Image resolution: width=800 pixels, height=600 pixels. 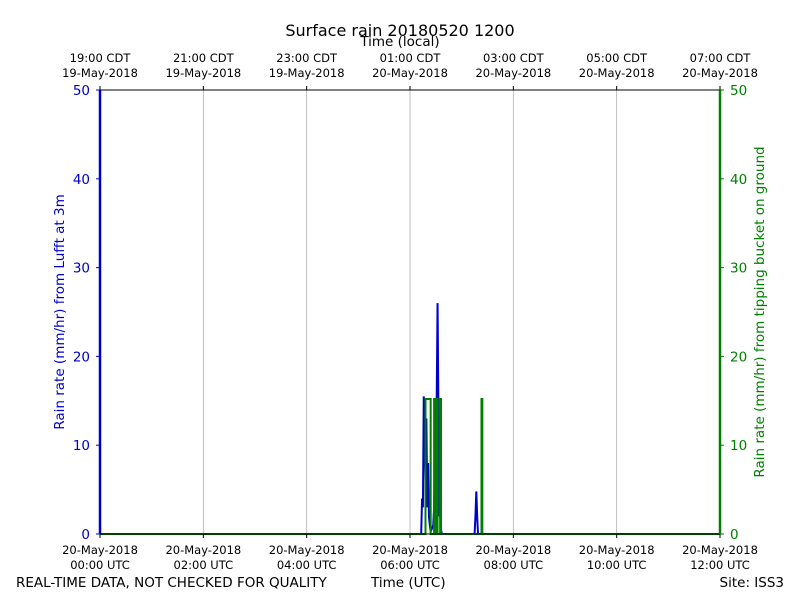 What do you see at coordinates (738, 180) in the screenshot?
I see `right-y-tick-label: 40` at bounding box center [738, 180].